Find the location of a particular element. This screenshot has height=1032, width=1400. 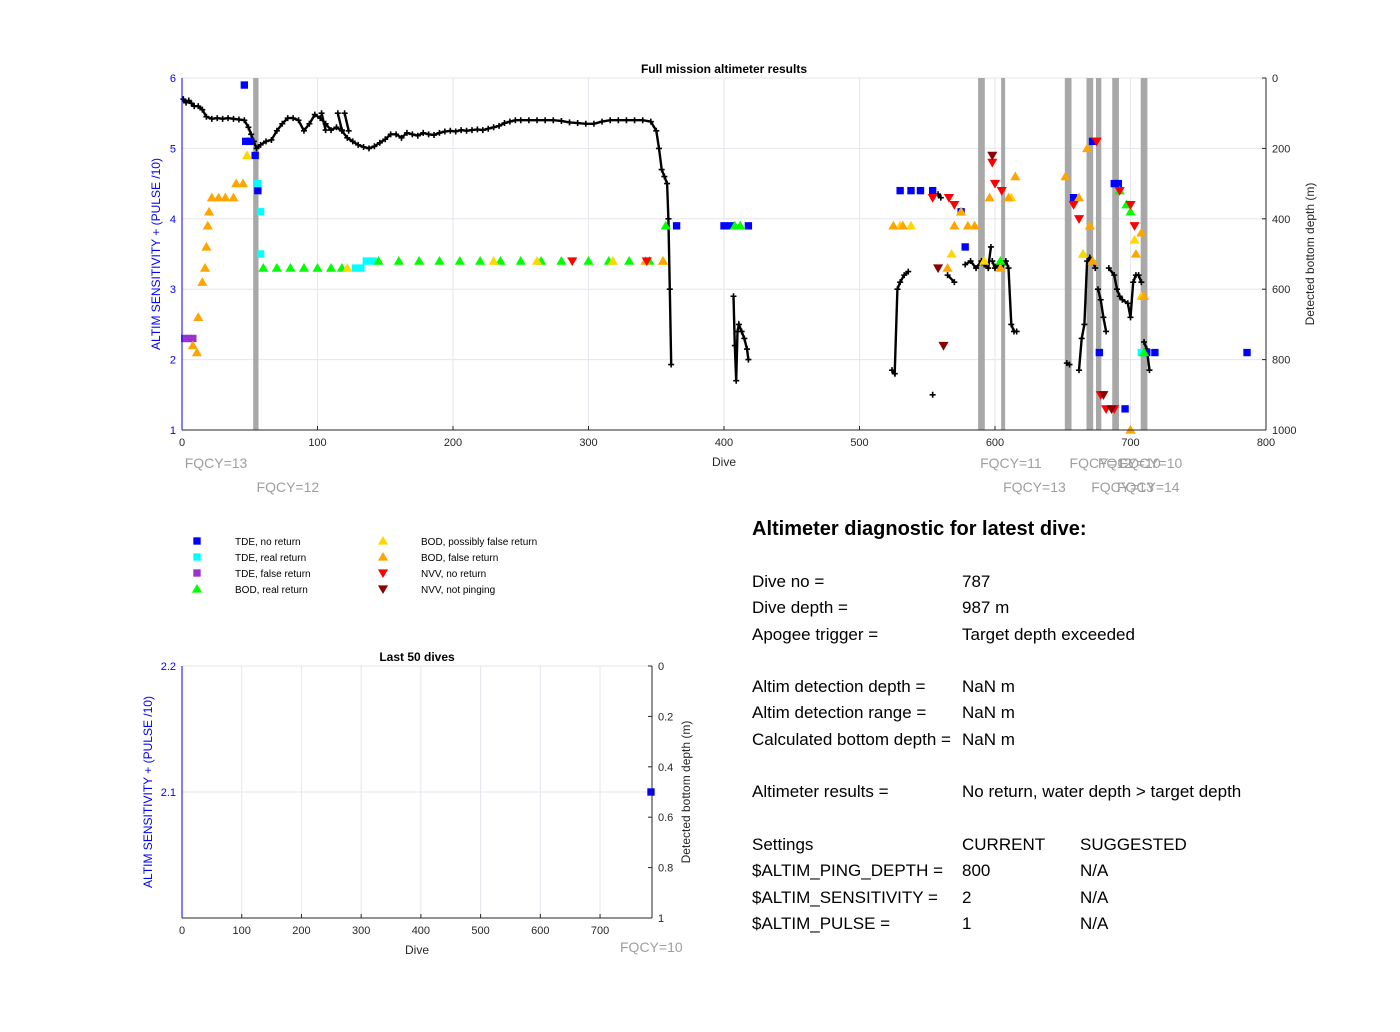

legend-label: BOD, false return is located at coordinates (459, 558).